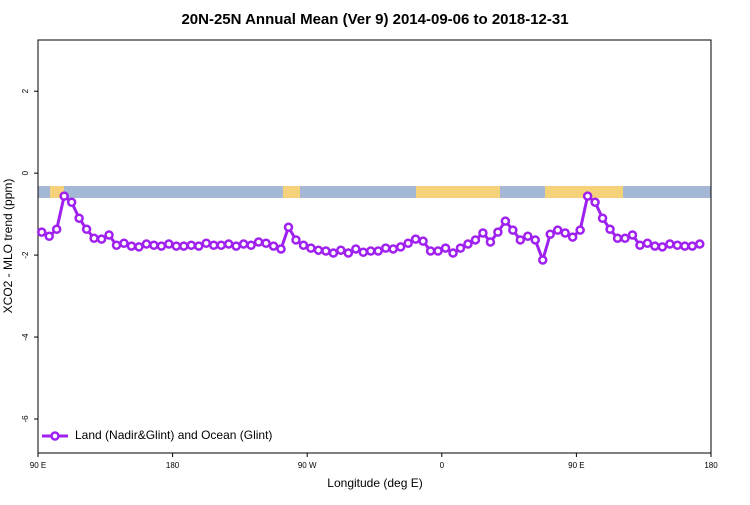 The width and height of the screenshot is (750, 505). Describe the element at coordinates (442, 465) in the screenshot. I see `x-tick-label: 0` at that location.